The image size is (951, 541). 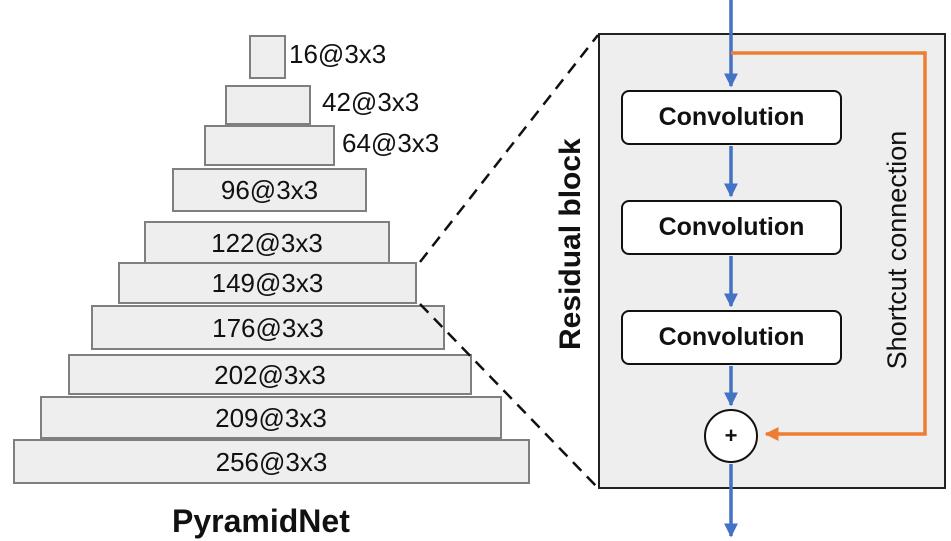 What do you see at coordinates (509, 396) in the screenshot?
I see `zoom-line-bottom` at bounding box center [509, 396].